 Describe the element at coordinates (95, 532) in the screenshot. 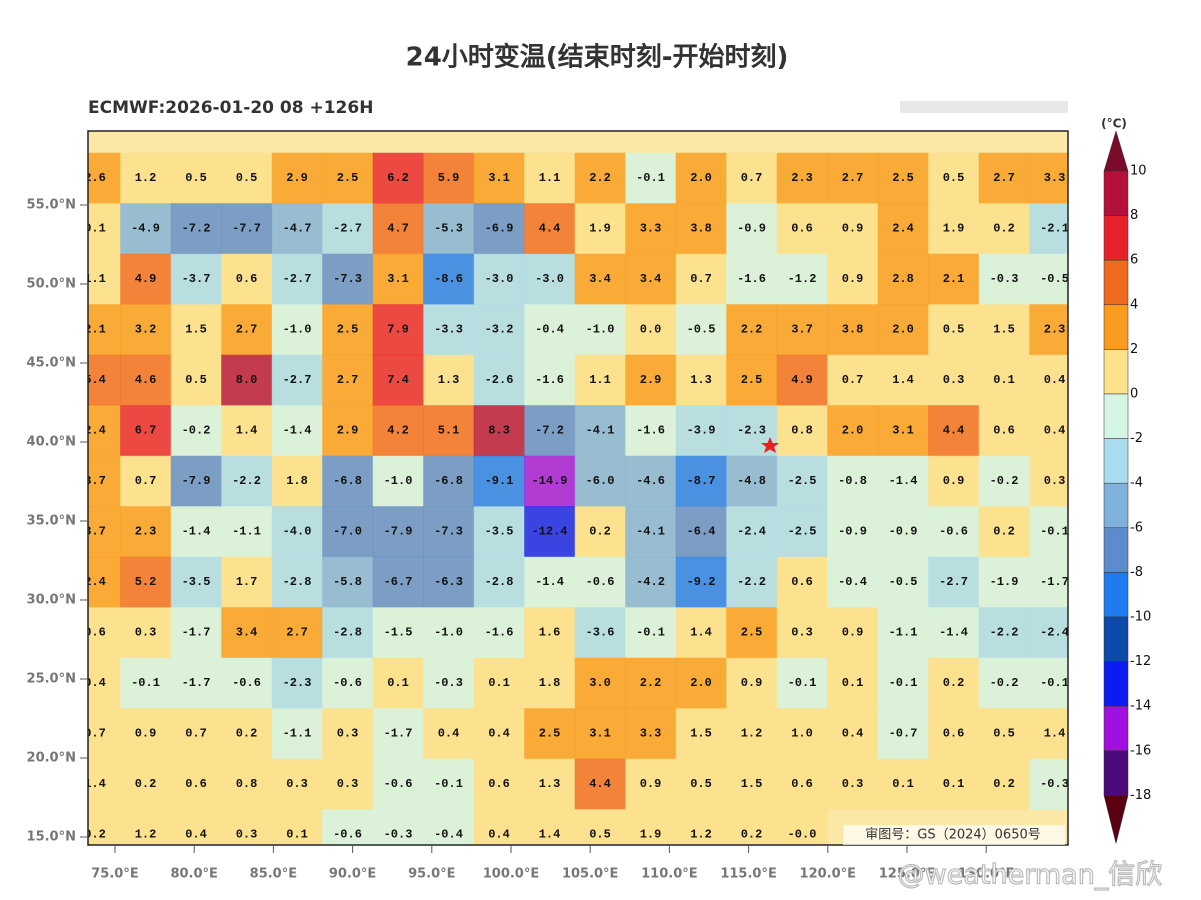

I see `grid-value: 3.7` at that location.